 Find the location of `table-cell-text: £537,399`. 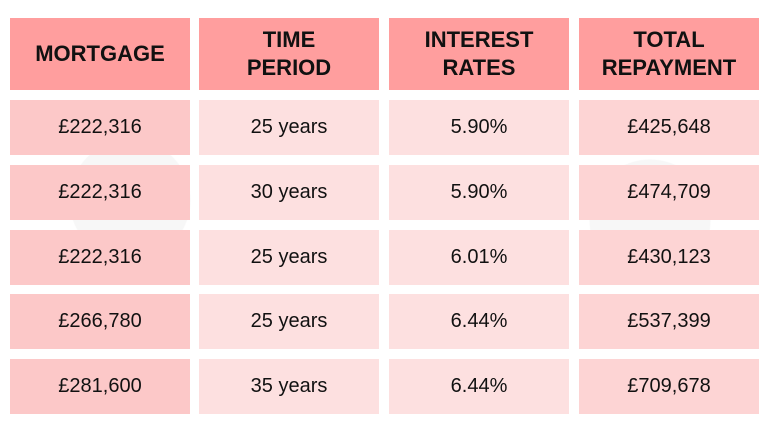

table-cell-text: £537,399 is located at coordinates (669, 321).